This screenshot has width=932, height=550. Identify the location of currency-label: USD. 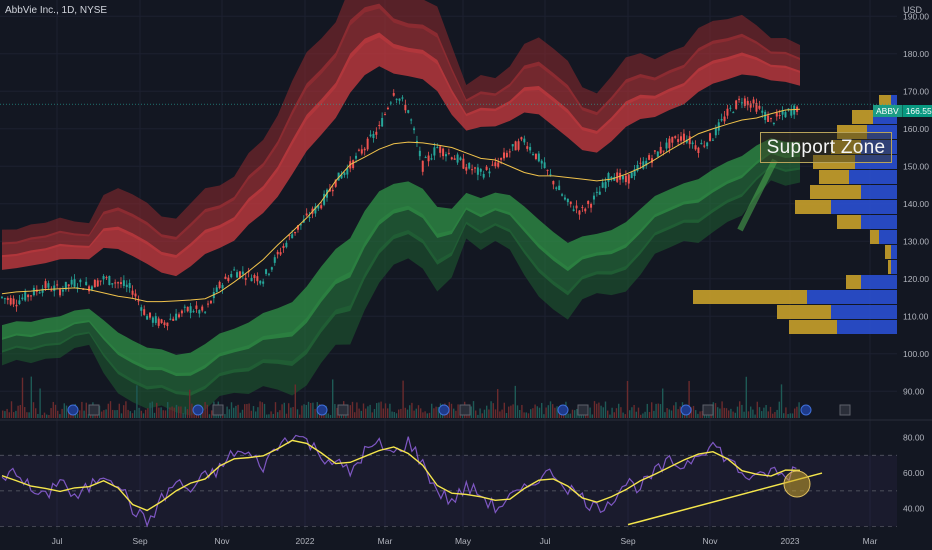
(912, 10).